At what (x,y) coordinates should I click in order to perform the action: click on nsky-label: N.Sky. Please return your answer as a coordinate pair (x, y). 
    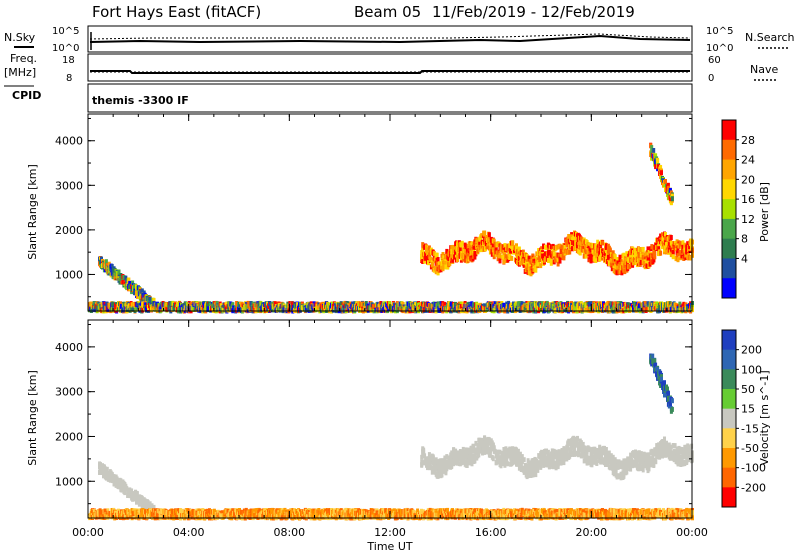
    Looking at the image, I should click on (20, 37).